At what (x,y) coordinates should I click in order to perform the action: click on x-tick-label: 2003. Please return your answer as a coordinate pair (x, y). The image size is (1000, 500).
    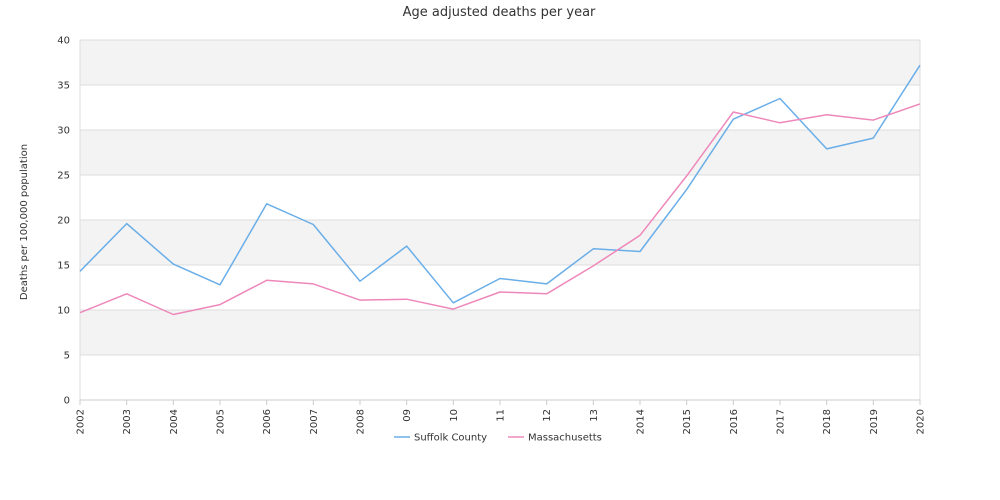
    Looking at the image, I should click on (127, 421).